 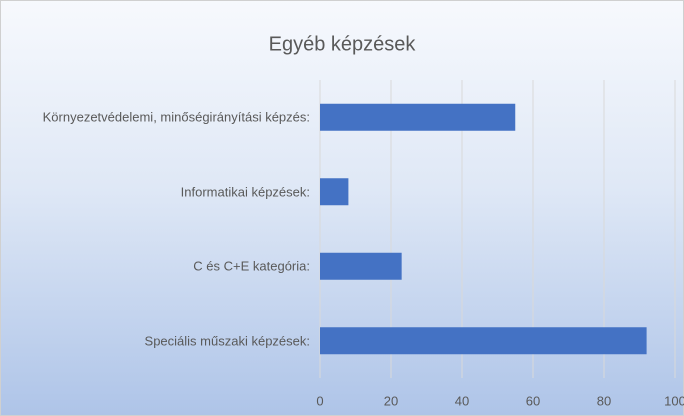 I want to click on x-tick-label: 60, so click(x=533, y=400).